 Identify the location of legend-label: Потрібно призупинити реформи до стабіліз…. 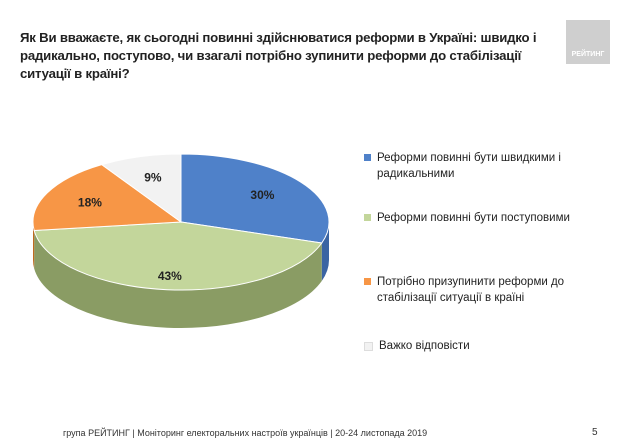
(471, 290).